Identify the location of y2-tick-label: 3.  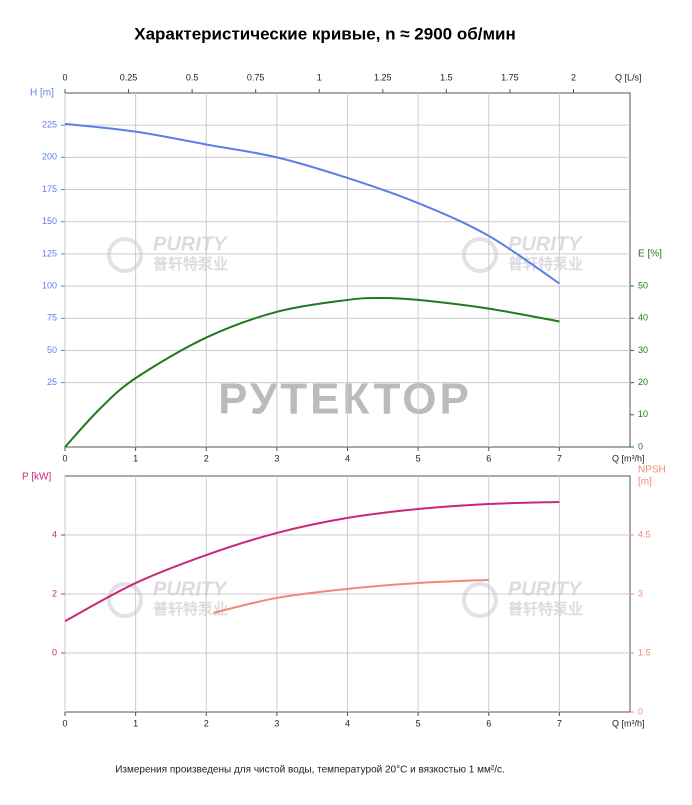
(640, 593).